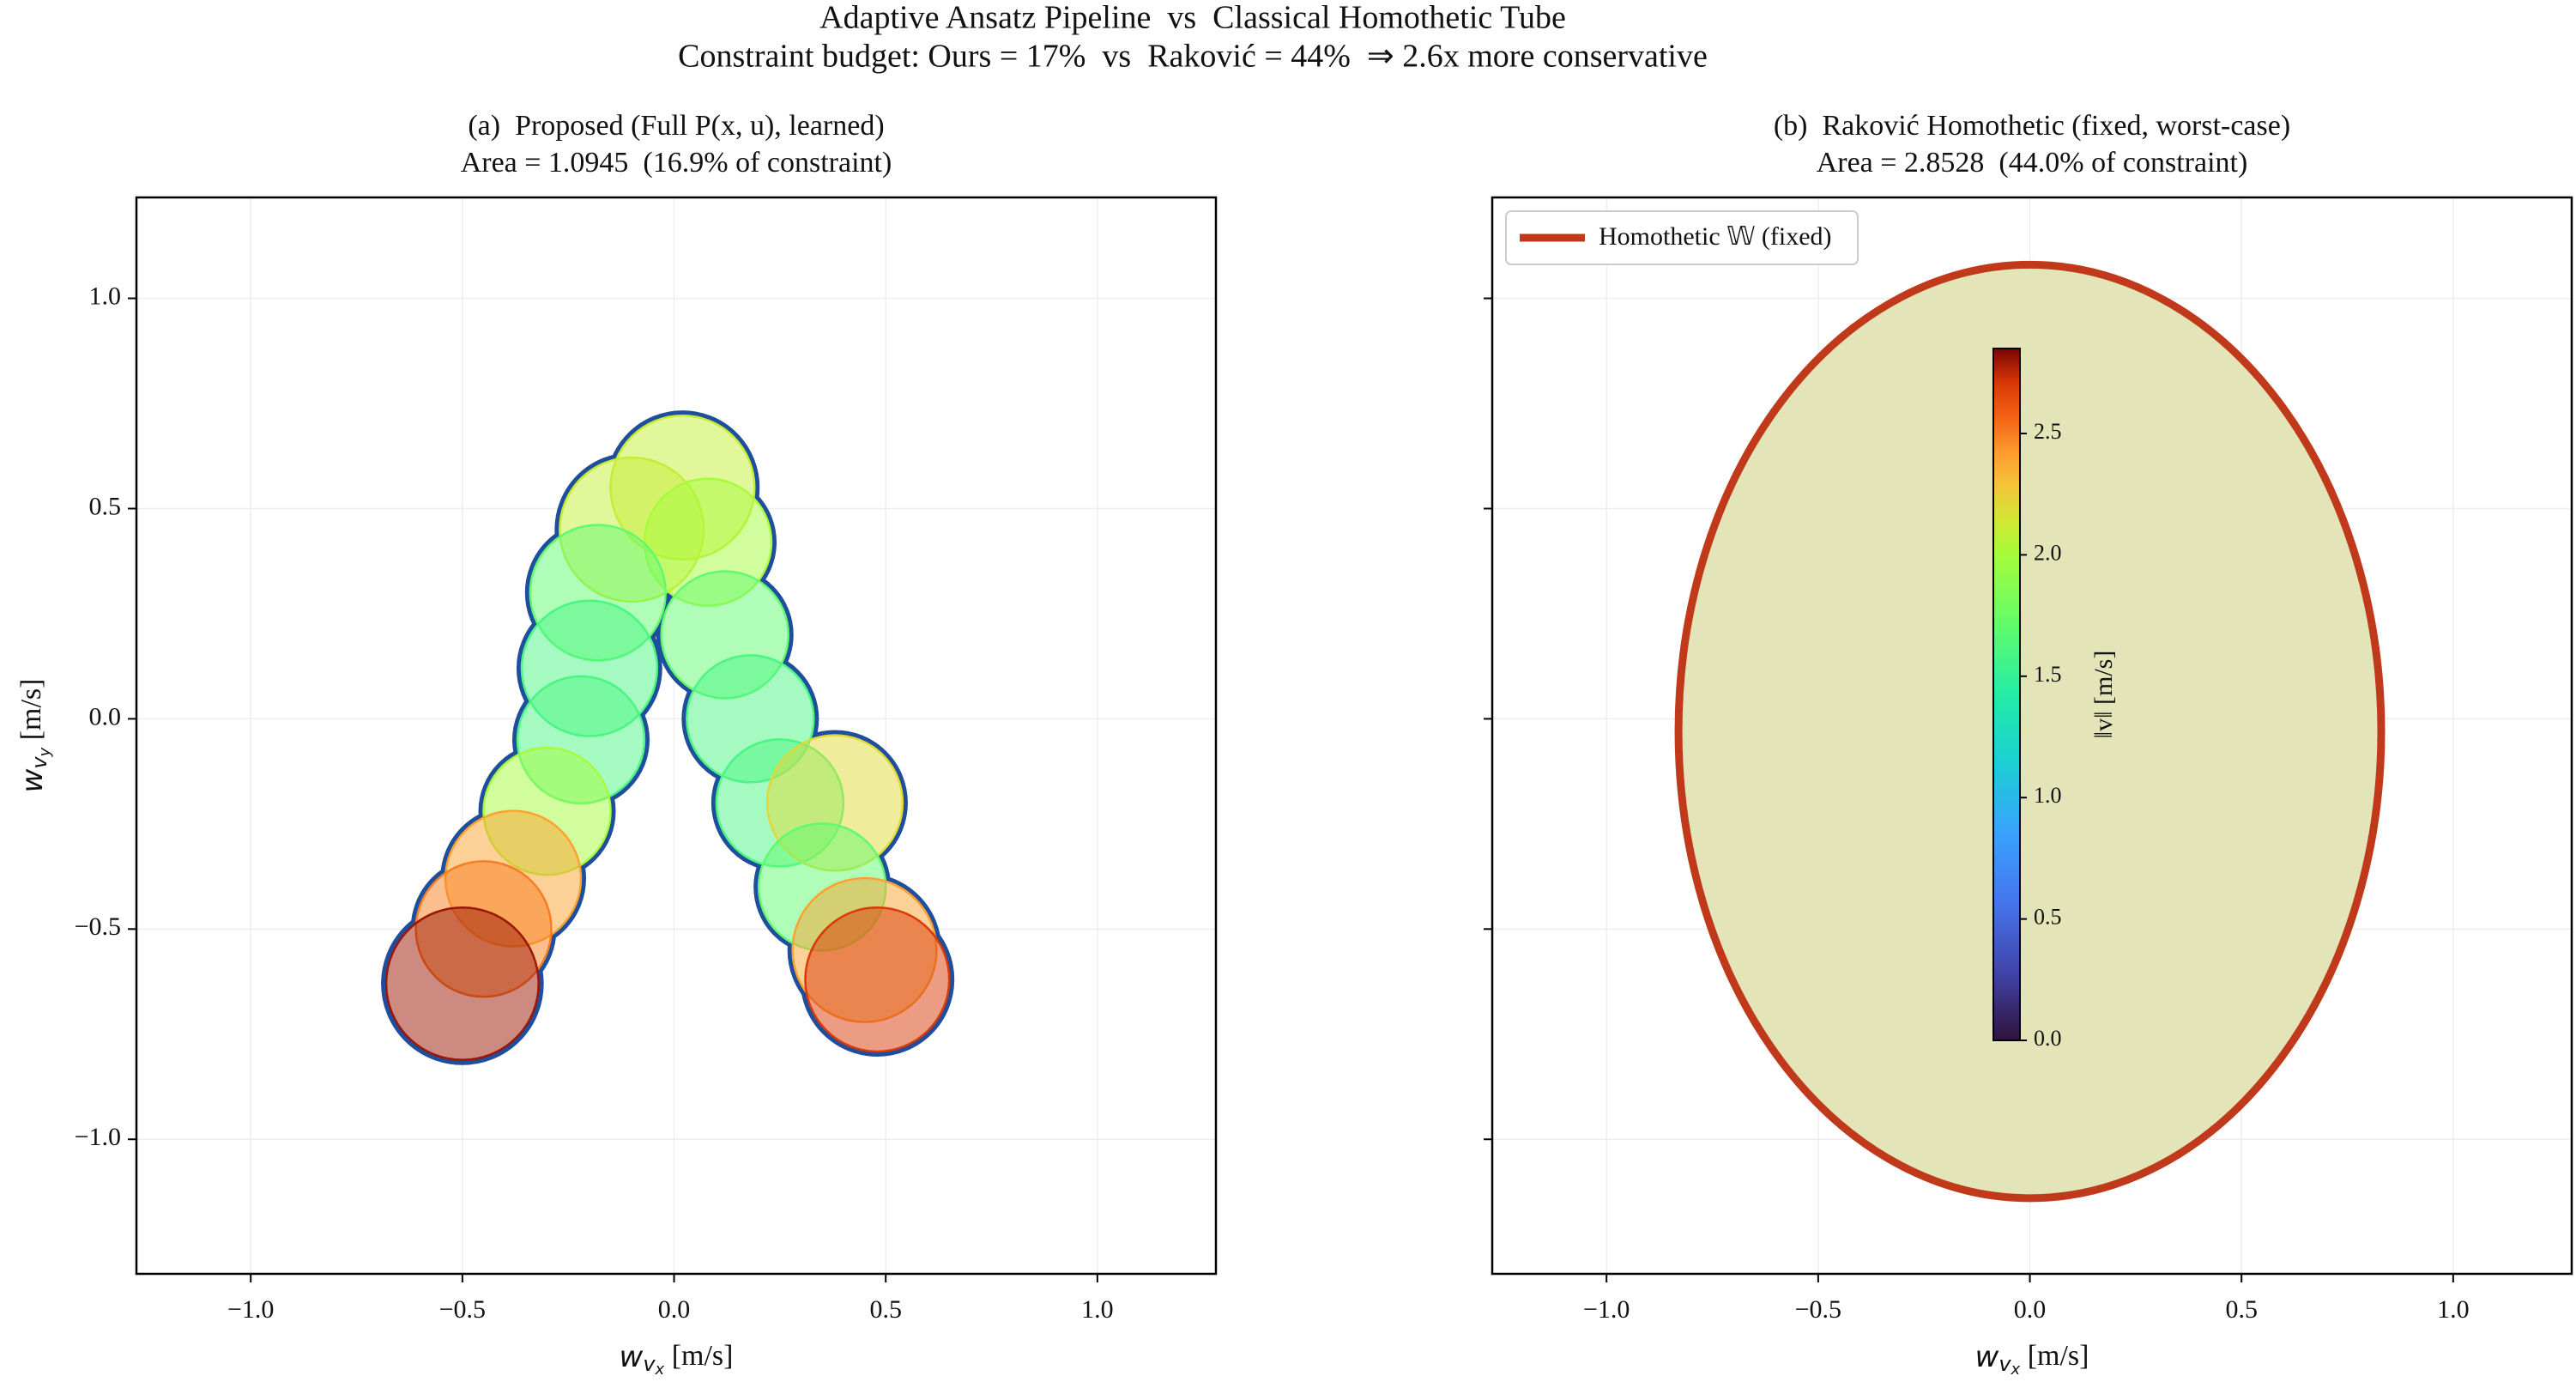  Describe the element at coordinates (2032, 163) in the screenshot. I see `panel-subtitle: Area = 2.8528 (44.0% of constraint)` at that location.